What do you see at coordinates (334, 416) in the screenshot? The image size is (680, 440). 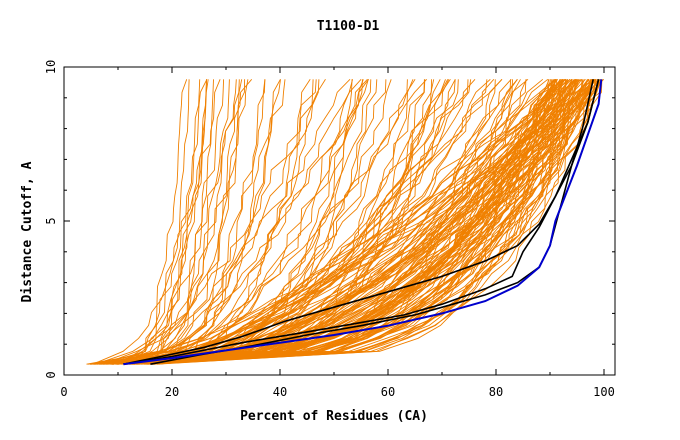 I see `x-axis-label: Percent of Residues (CA)` at bounding box center [334, 416].